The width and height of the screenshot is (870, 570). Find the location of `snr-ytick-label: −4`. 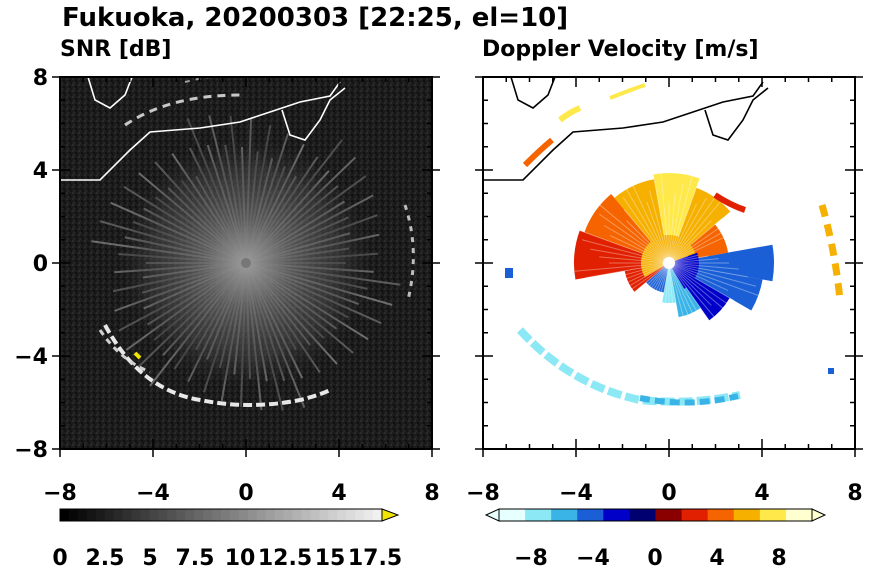

snr-ytick-label: −4 is located at coordinates (31, 357).